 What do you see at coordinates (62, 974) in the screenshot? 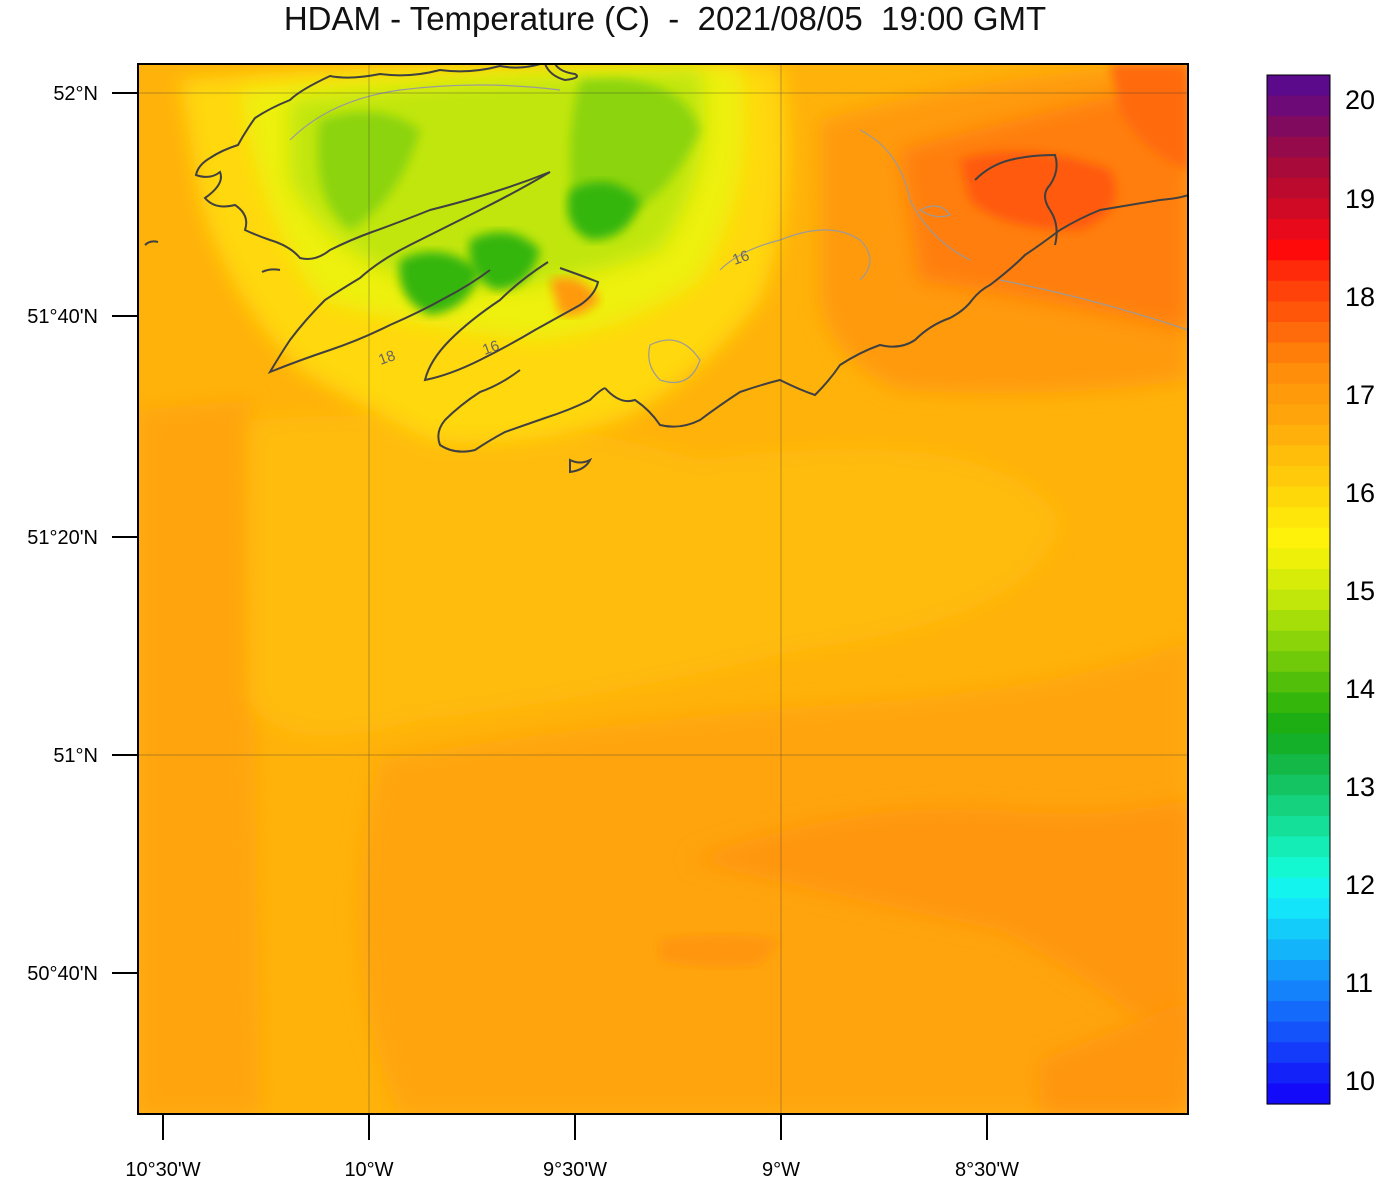
I see `lat-label-50-40n: 50°40'N` at bounding box center [62, 974].